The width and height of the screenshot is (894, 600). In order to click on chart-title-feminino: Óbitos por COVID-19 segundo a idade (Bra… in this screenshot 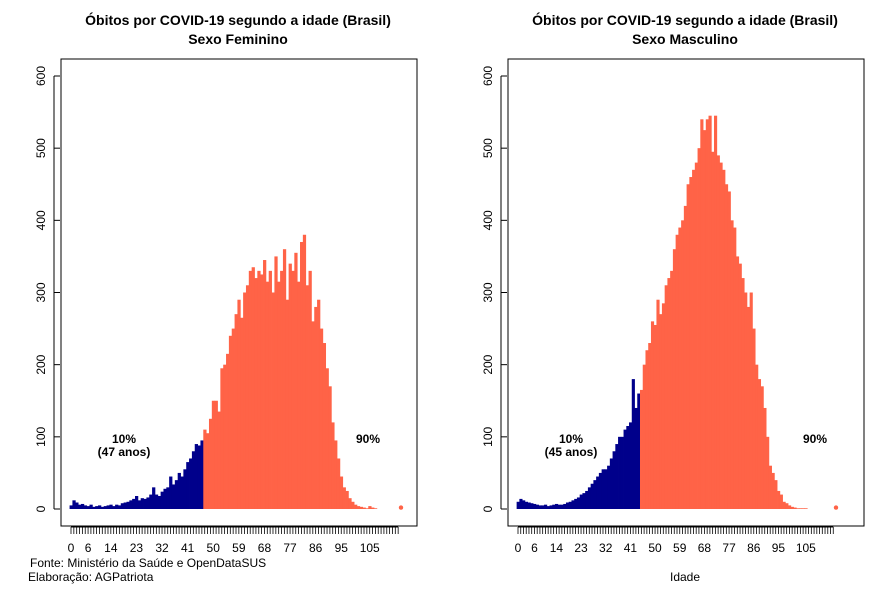, I will do `click(238, 19)`.